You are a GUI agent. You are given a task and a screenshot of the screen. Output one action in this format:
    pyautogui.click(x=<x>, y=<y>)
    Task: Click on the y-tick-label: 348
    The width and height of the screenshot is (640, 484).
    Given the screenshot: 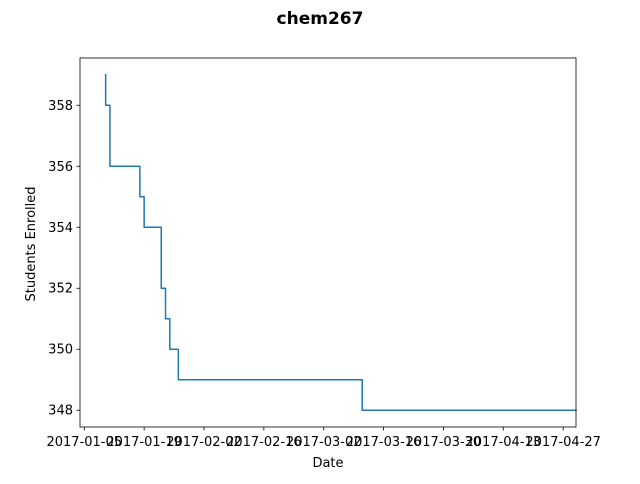 What is the action you would take?
    pyautogui.click(x=60, y=411)
    